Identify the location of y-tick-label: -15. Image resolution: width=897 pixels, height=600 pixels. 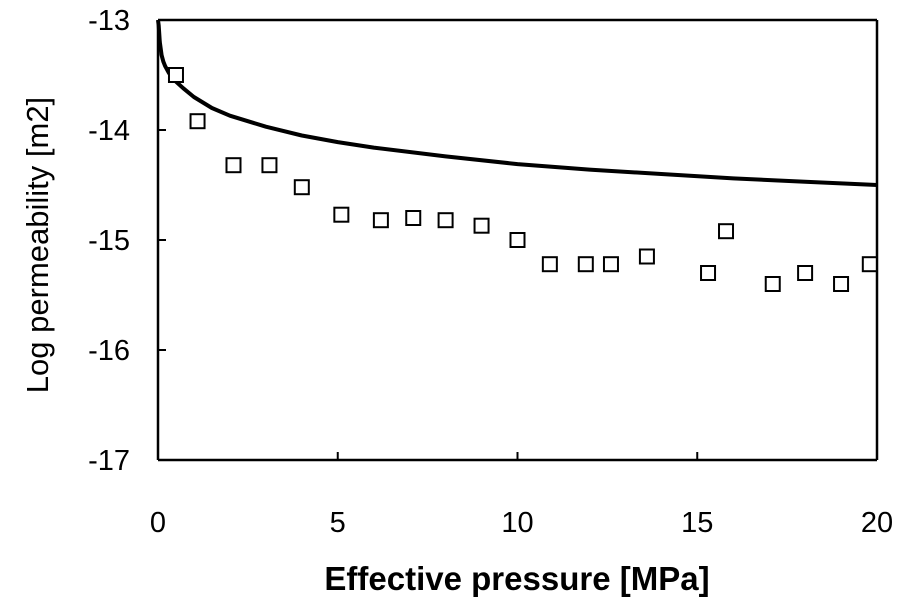
(109, 241).